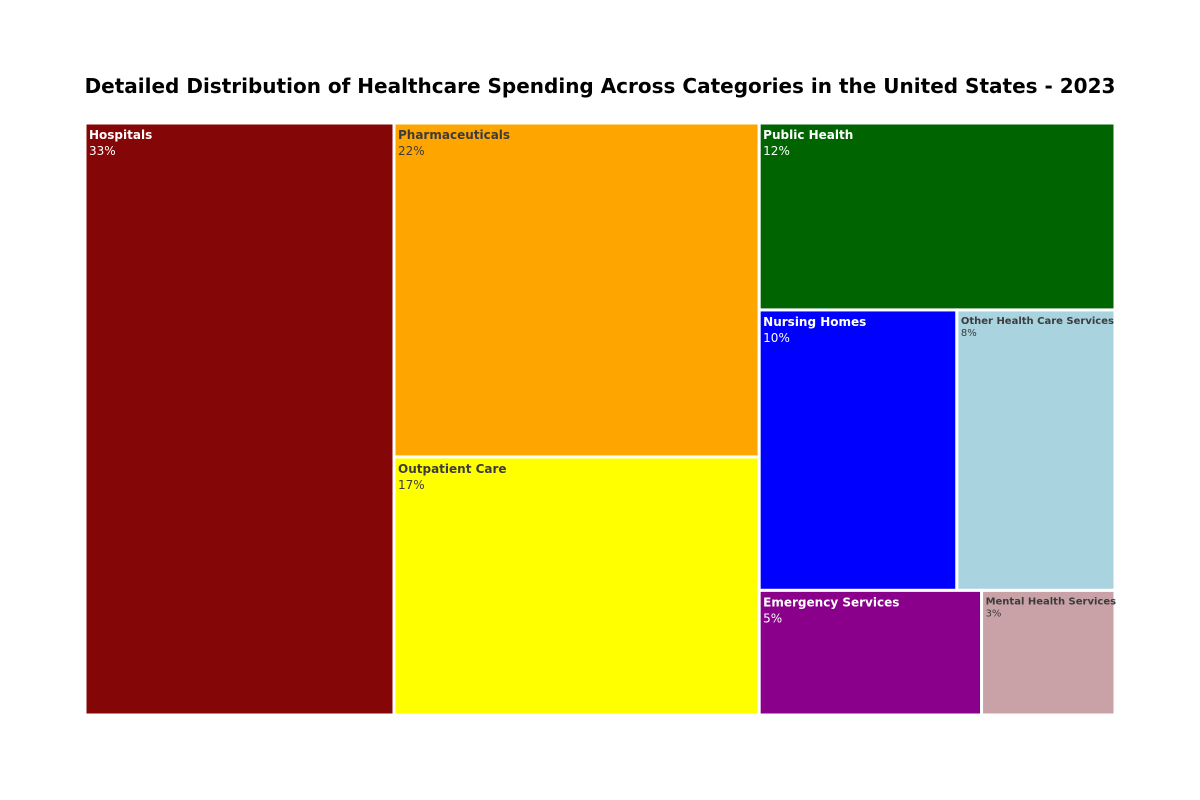 Image resolution: width=1200 pixels, height=800 pixels. What do you see at coordinates (1051, 601) in the screenshot?
I see `tile-label-mental-health-services: Mental Health Services` at bounding box center [1051, 601].